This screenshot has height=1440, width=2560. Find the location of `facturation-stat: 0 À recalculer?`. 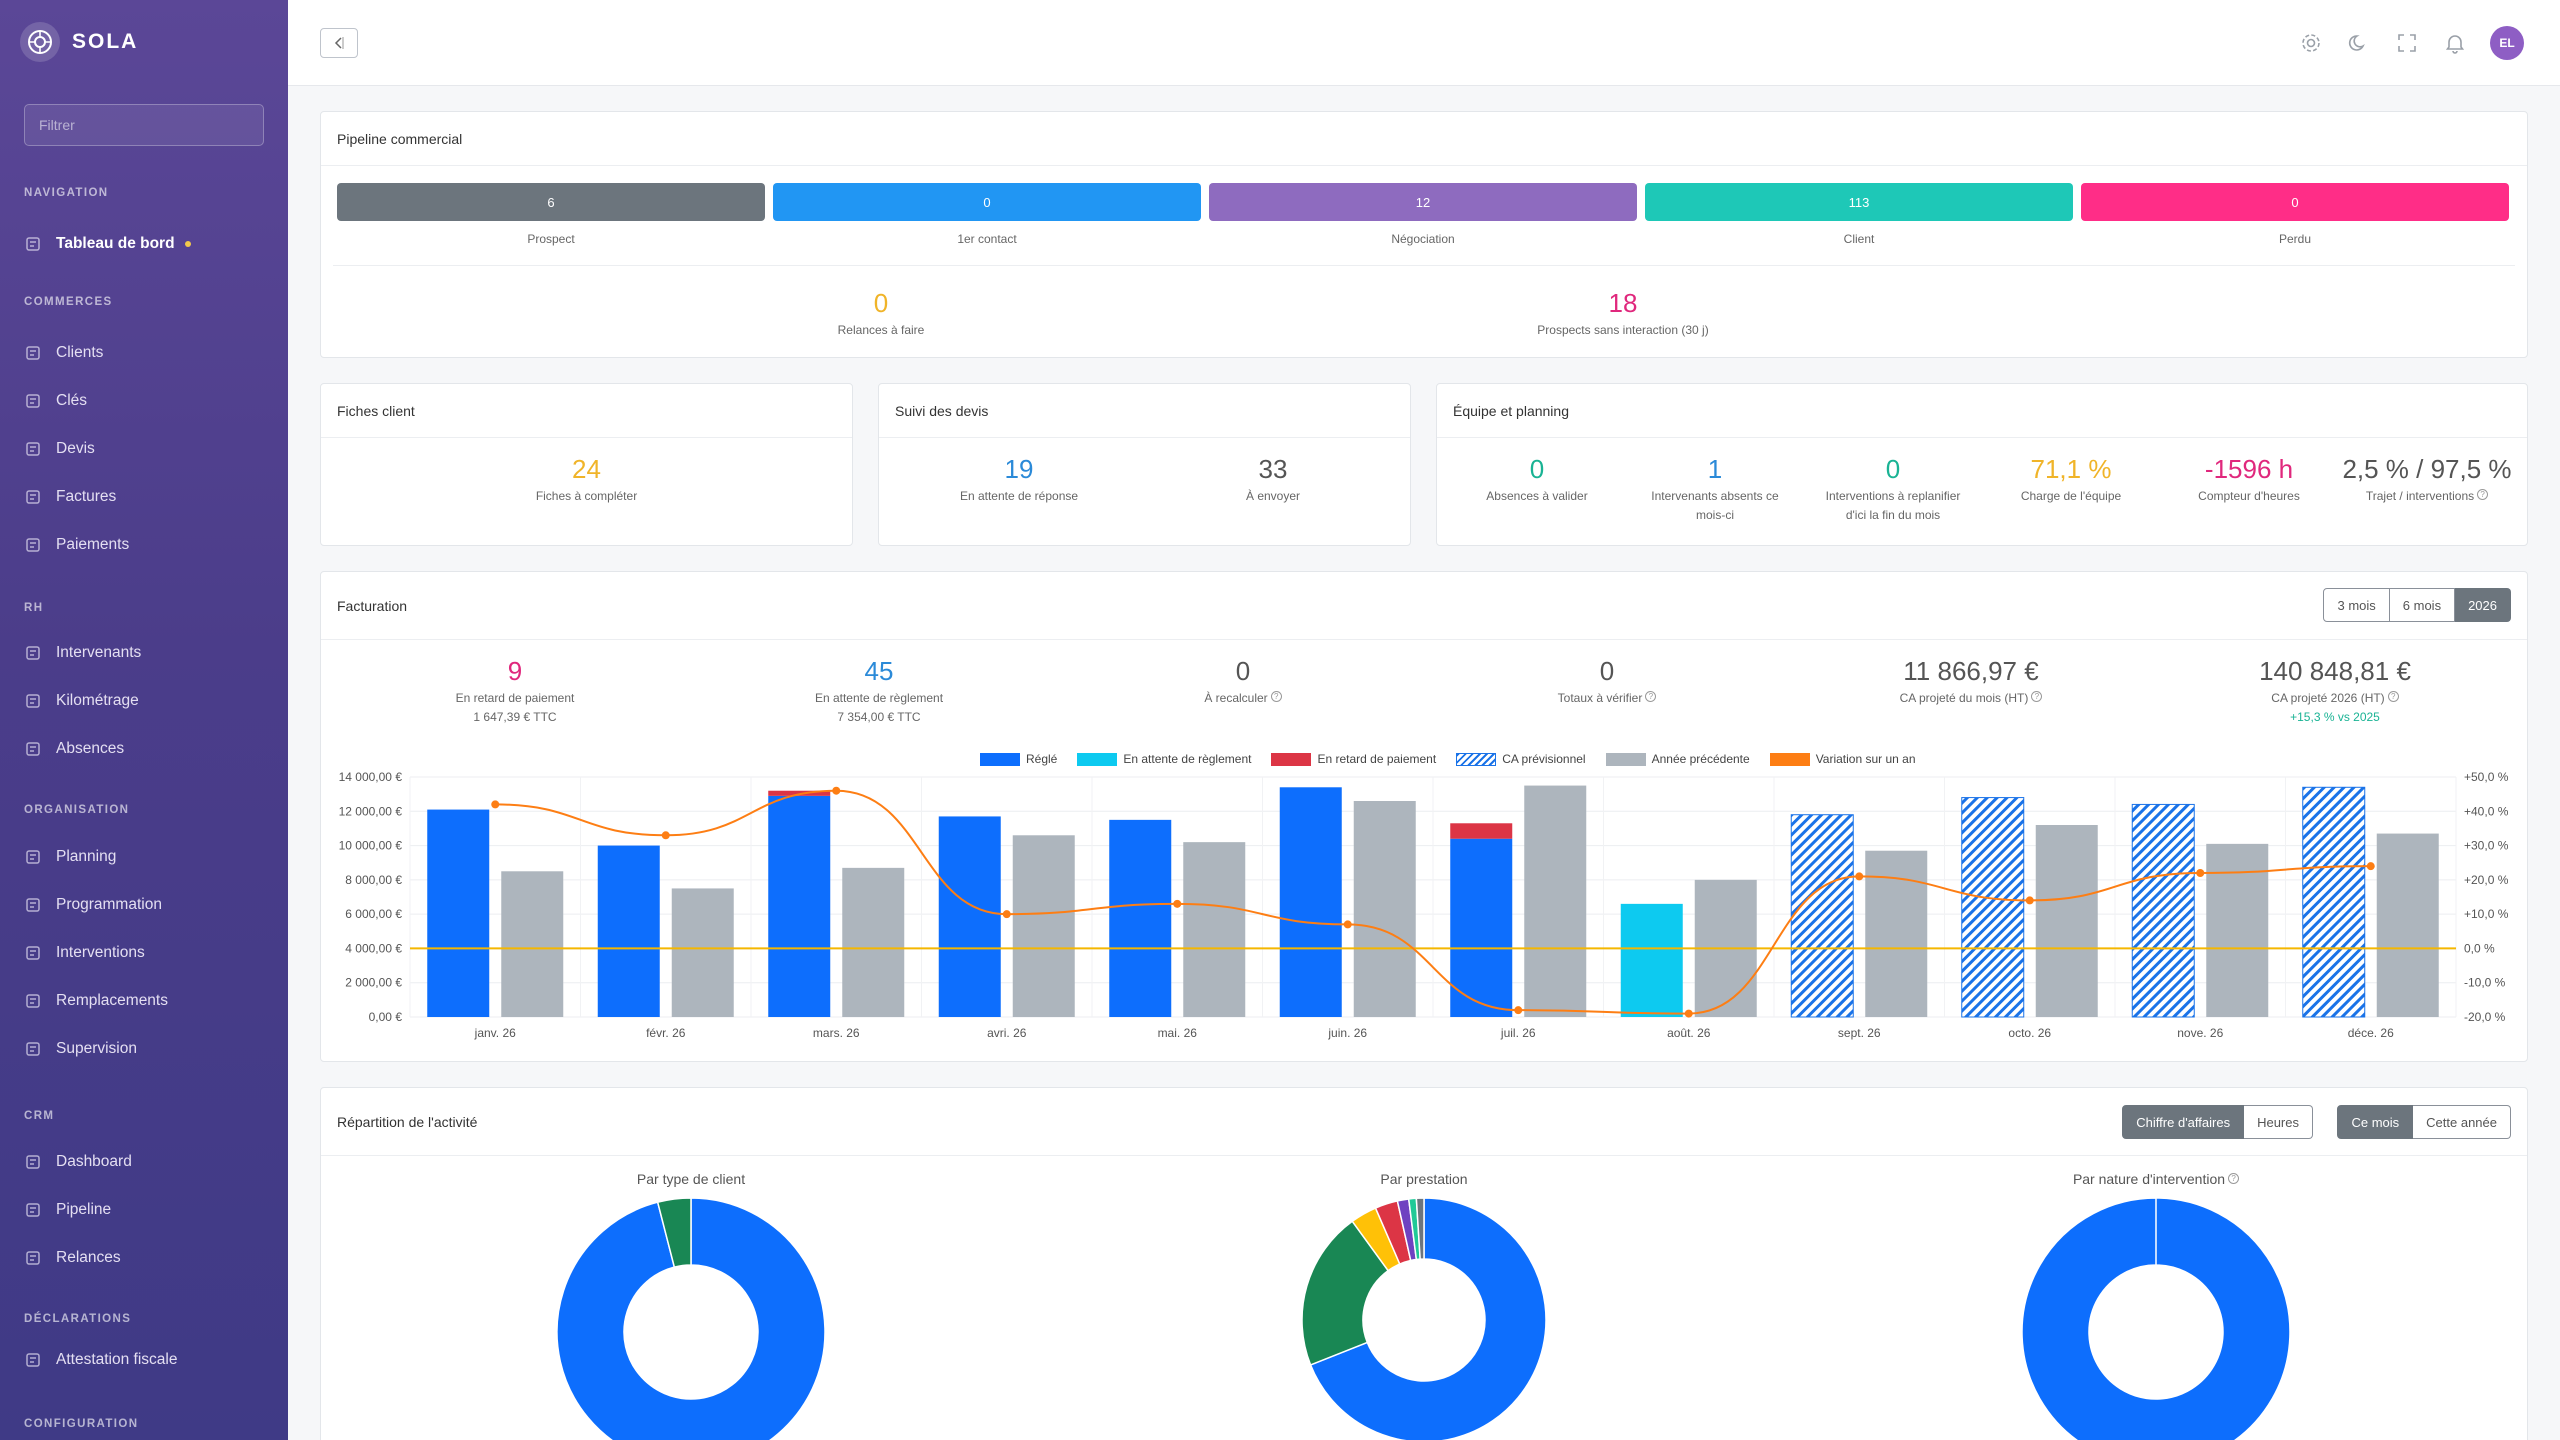

facturation-stat: 0 À recalculer? is located at coordinates (1243, 682).